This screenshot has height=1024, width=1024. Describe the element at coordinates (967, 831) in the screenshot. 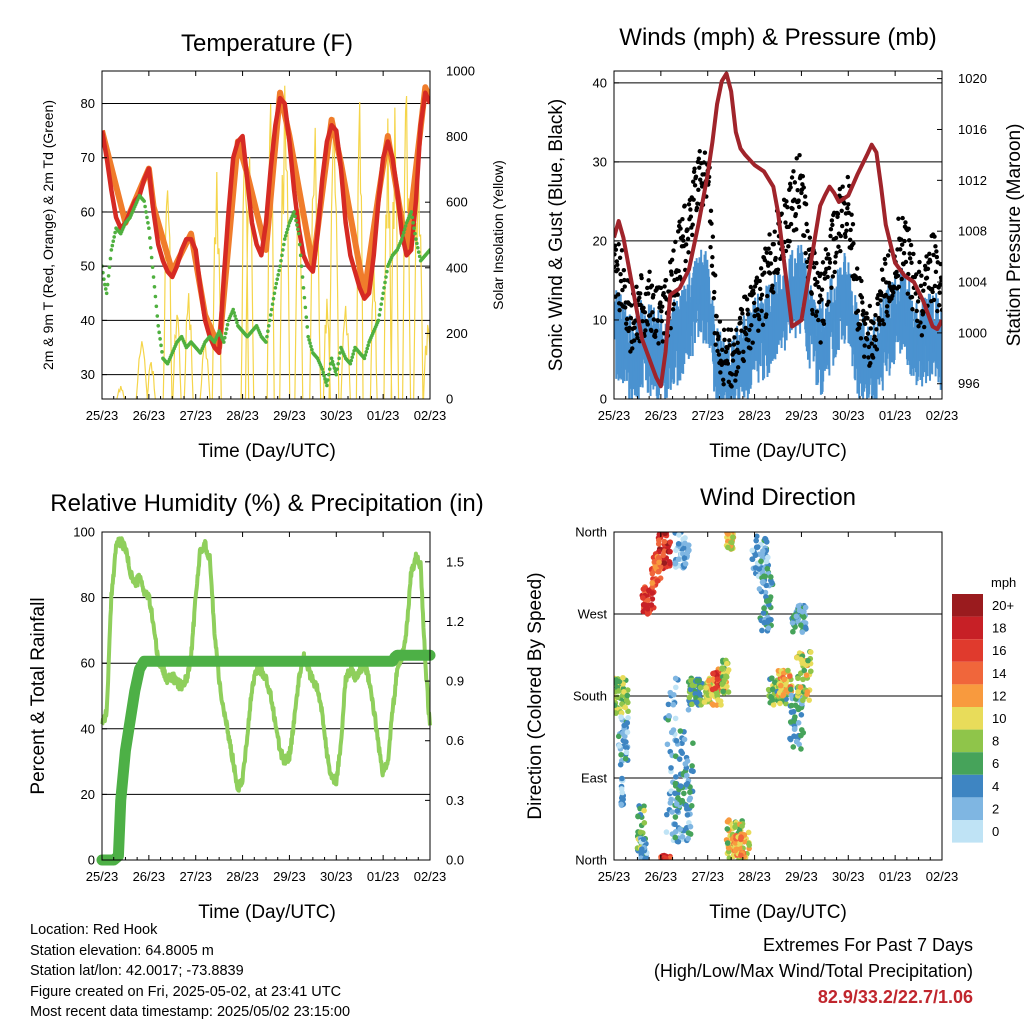

I see `legend-swatch` at that location.